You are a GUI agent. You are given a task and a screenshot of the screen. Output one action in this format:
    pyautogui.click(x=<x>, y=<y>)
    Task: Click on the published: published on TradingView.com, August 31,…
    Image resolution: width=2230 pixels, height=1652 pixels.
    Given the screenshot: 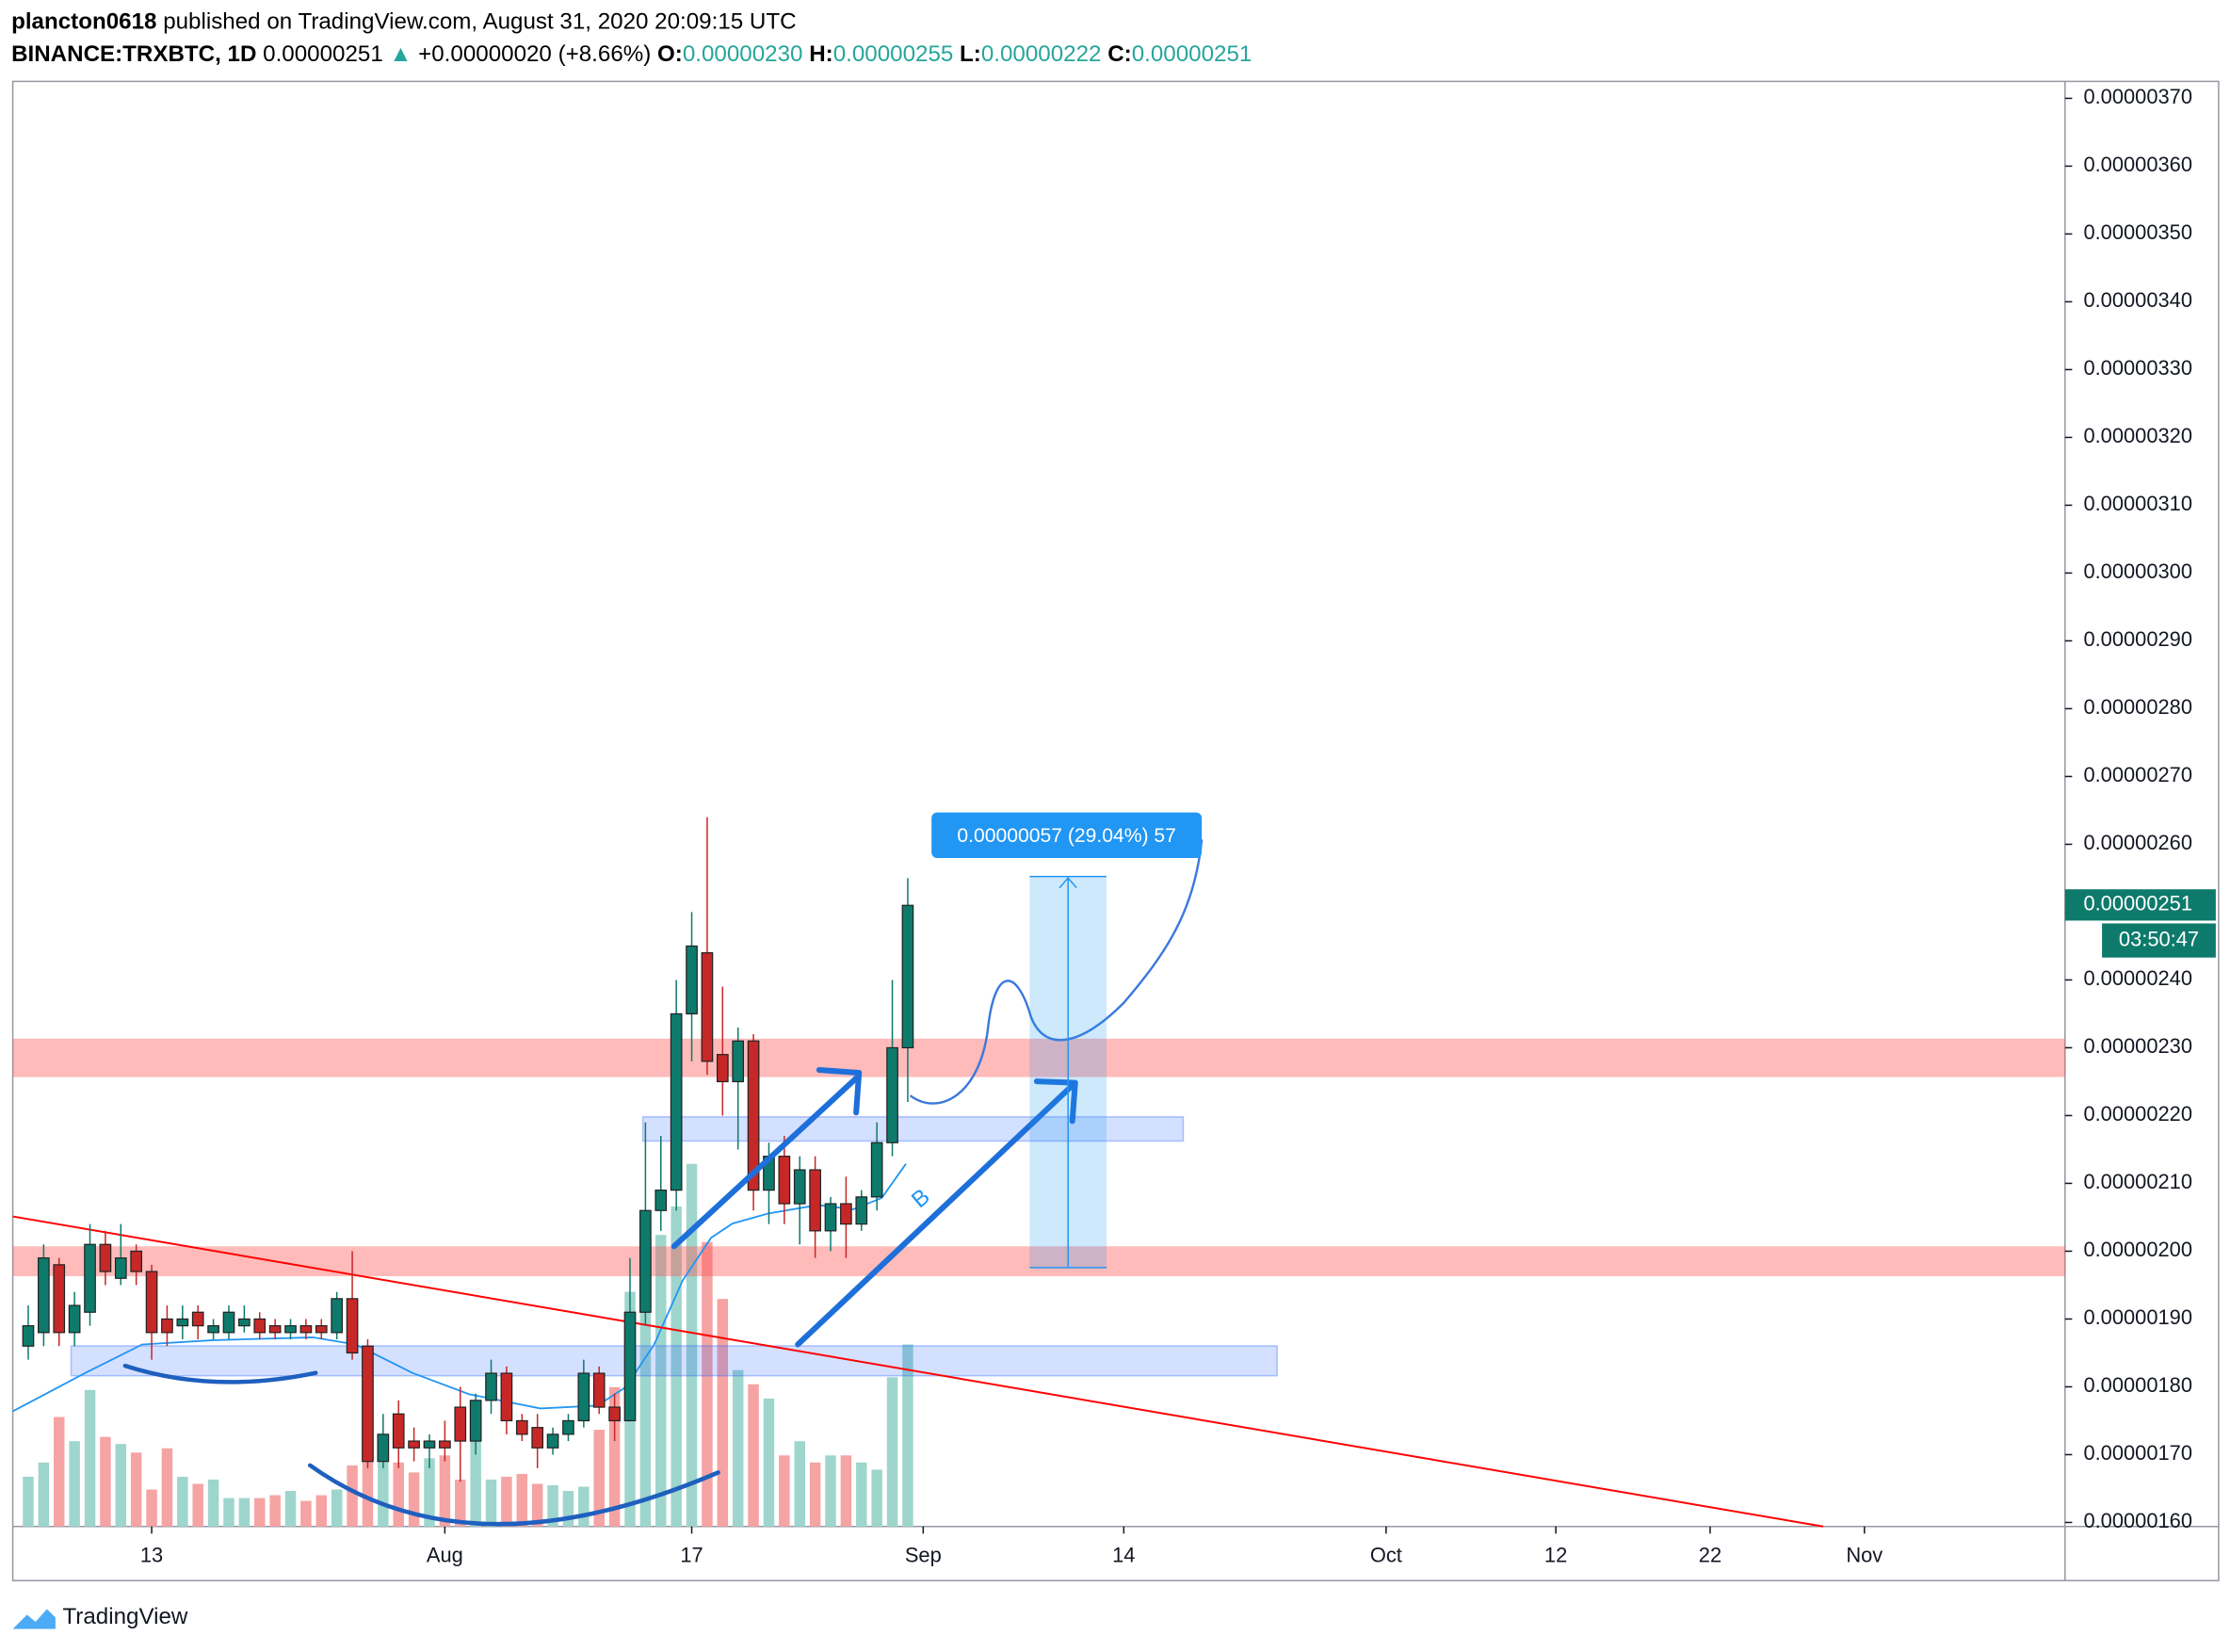 What is the action you would take?
    pyautogui.click(x=480, y=22)
    